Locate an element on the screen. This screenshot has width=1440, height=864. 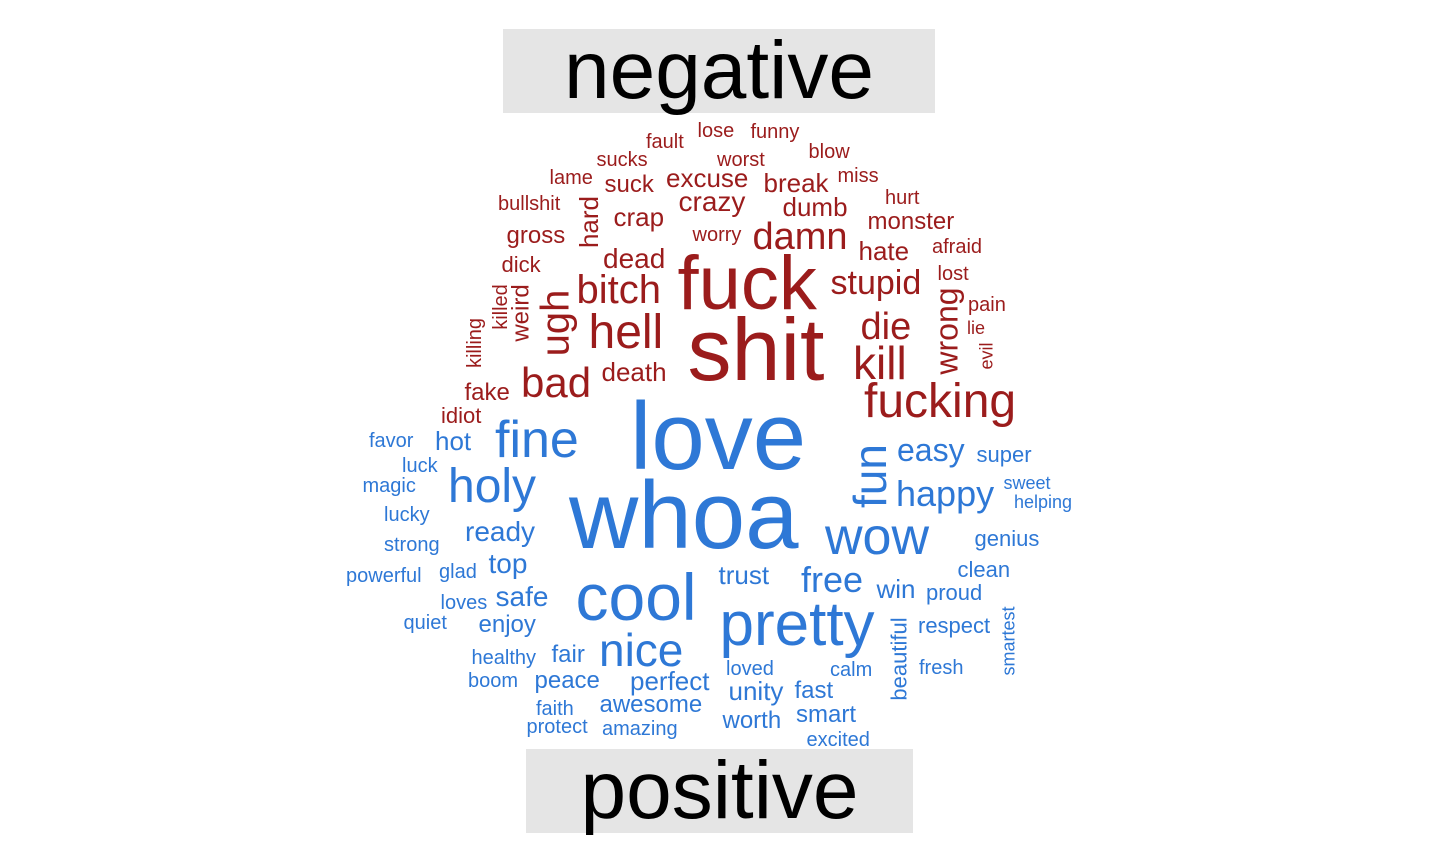
word-faith: faith is located at coordinates (555, 709).